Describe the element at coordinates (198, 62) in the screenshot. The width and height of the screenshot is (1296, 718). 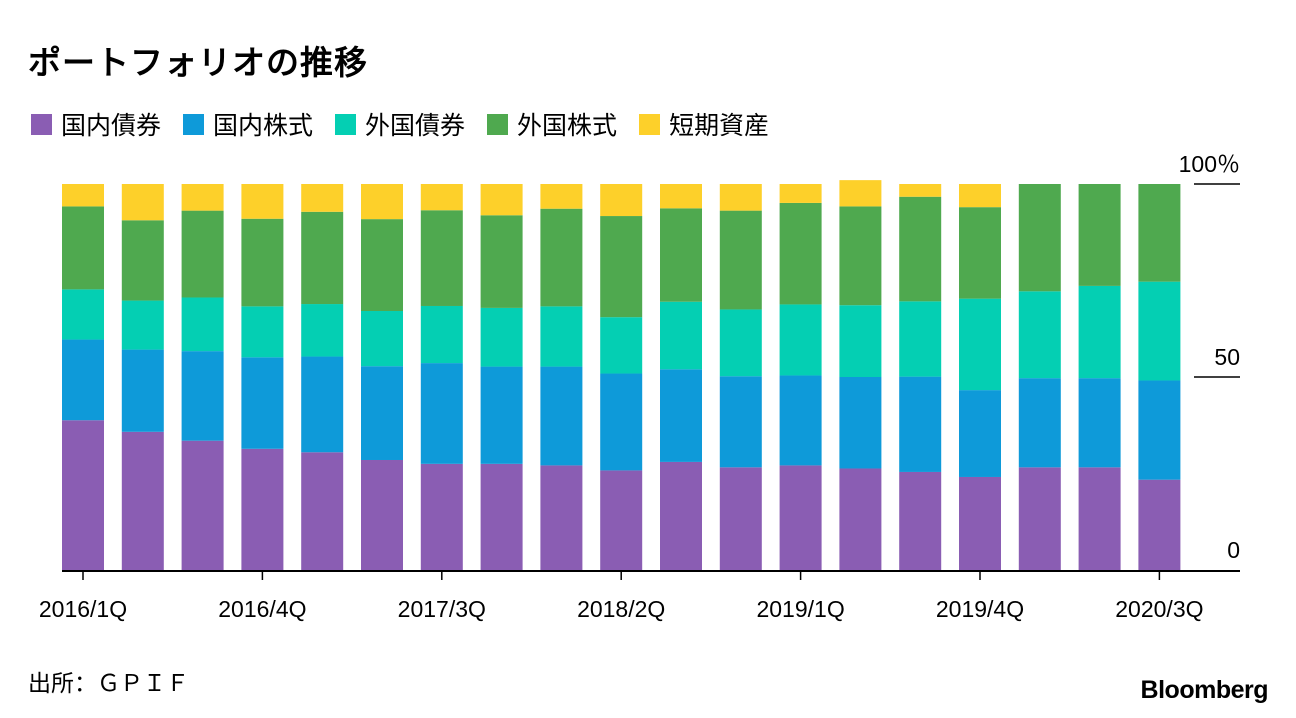
I see `chart-title: ポートフォリオの推移` at that location.